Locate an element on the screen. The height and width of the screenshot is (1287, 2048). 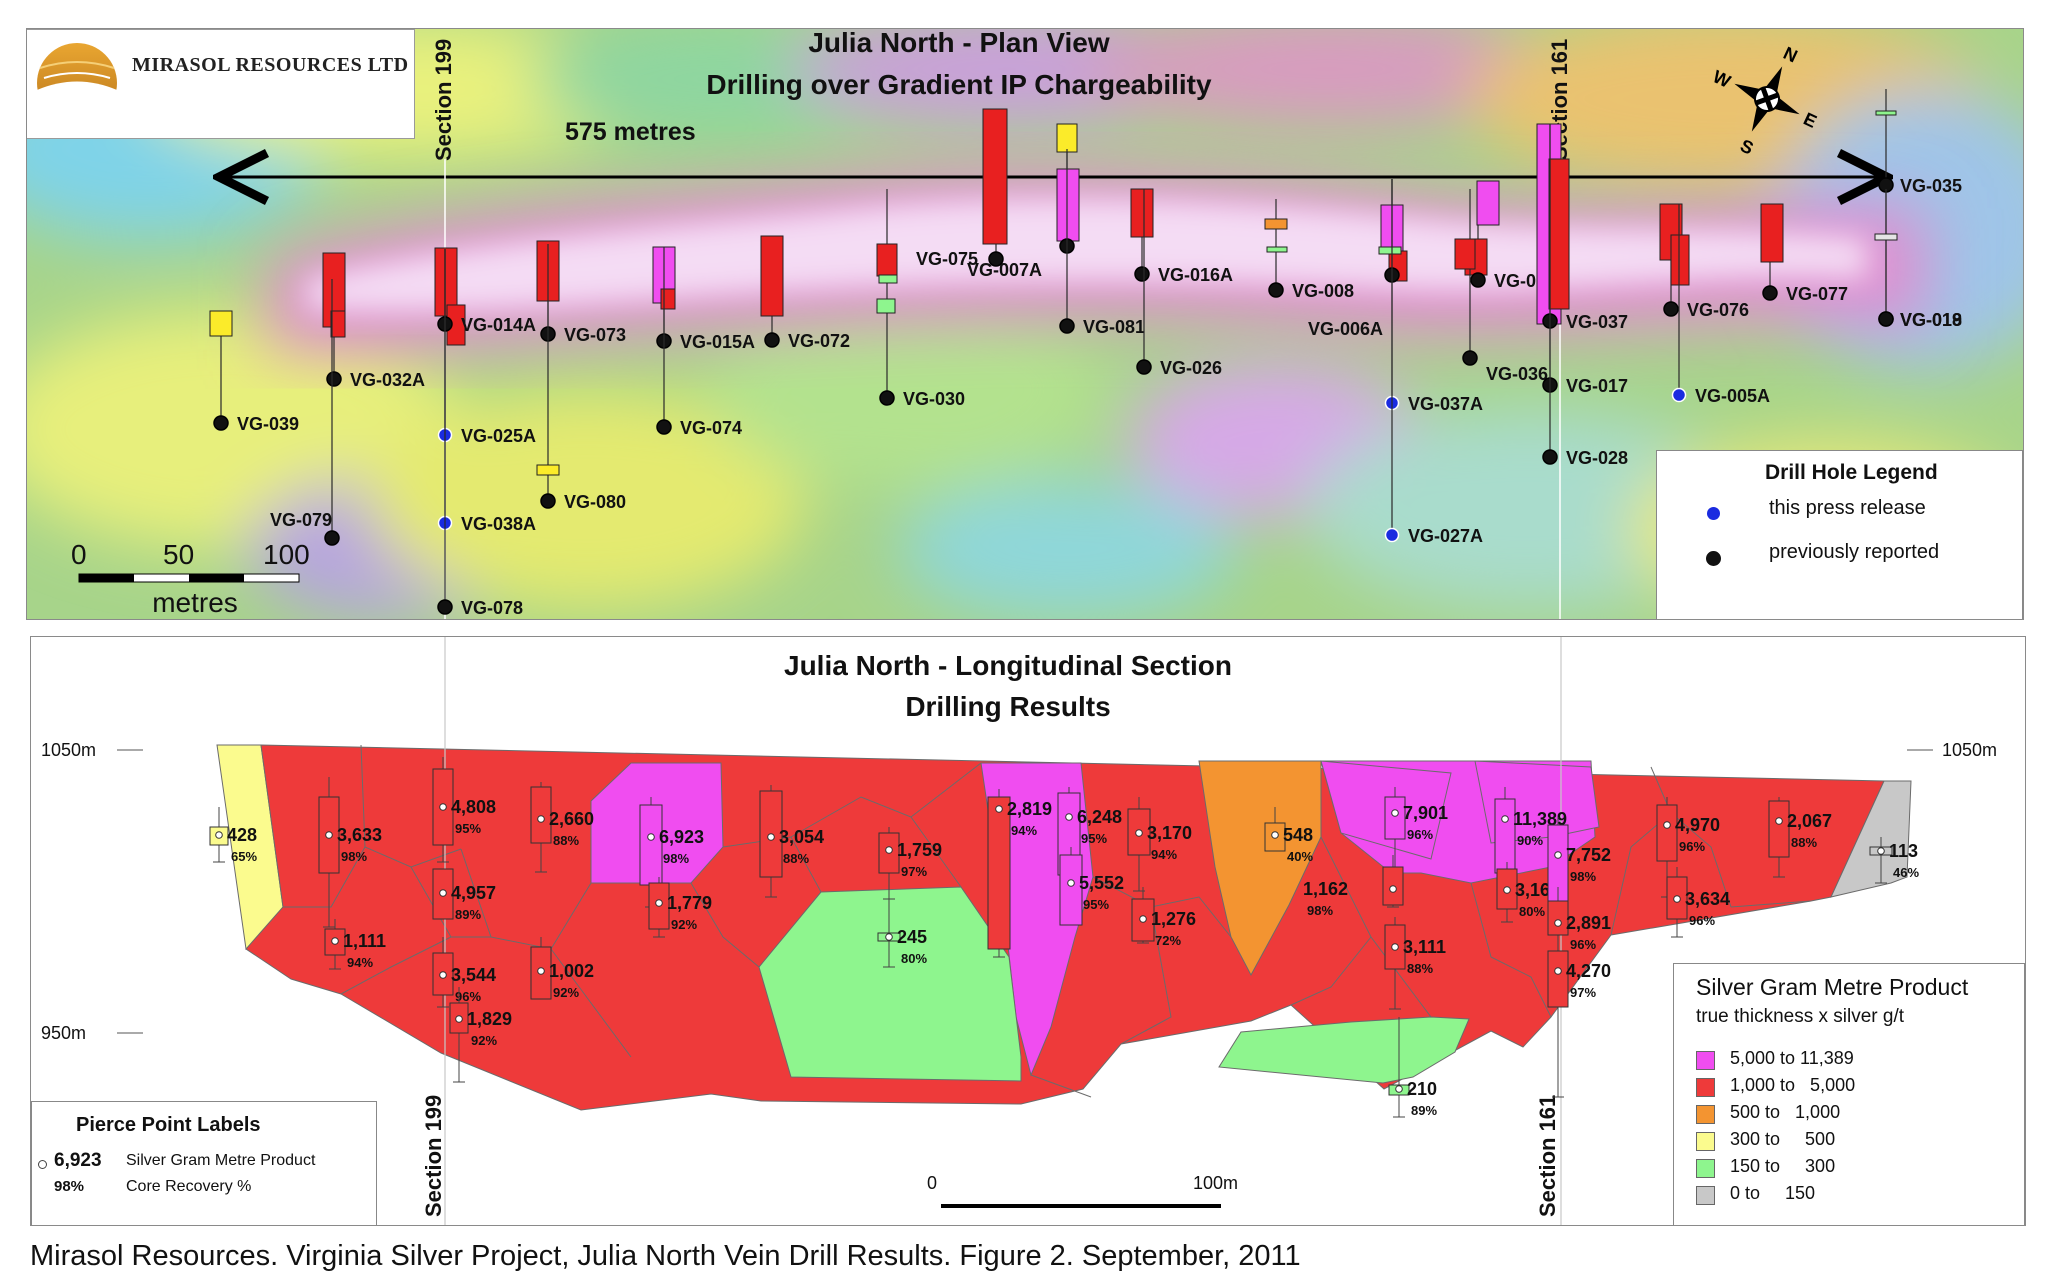
section-199-label-long: Section 199 is located at coordinates (433, 1156).